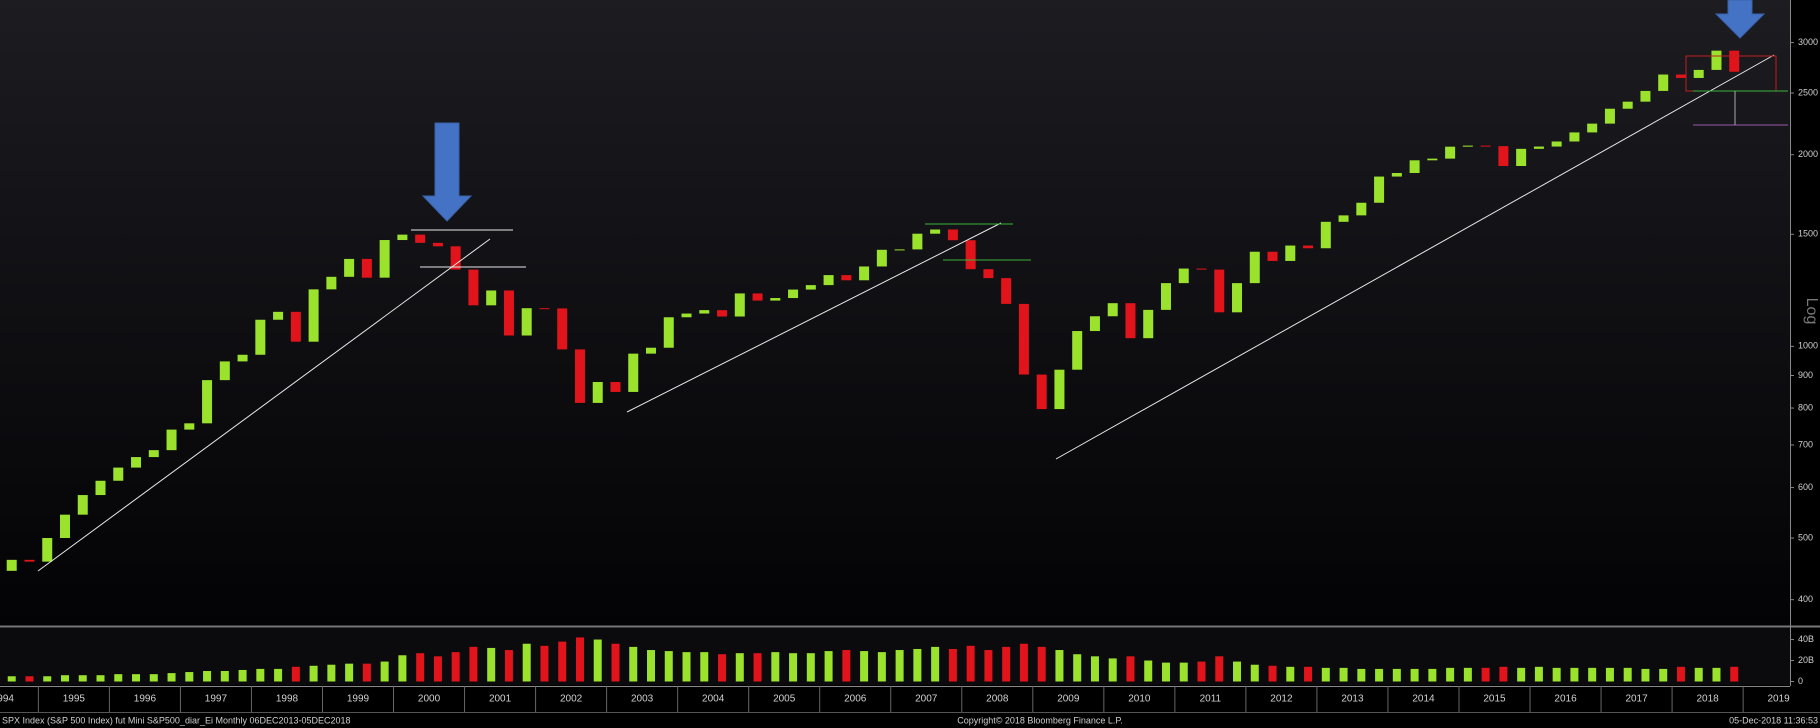  What do you see at coordinates (264, 405) in the screenshot?
I see `trendline` at bounding box center [264, 405].